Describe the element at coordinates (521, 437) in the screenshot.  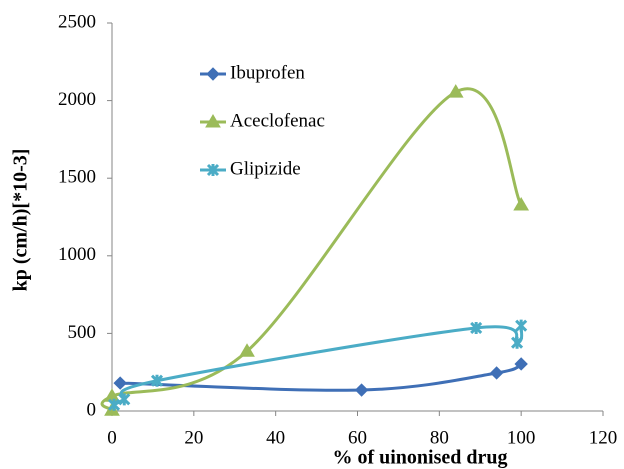
I see `x-tick-label: 100` at that location.